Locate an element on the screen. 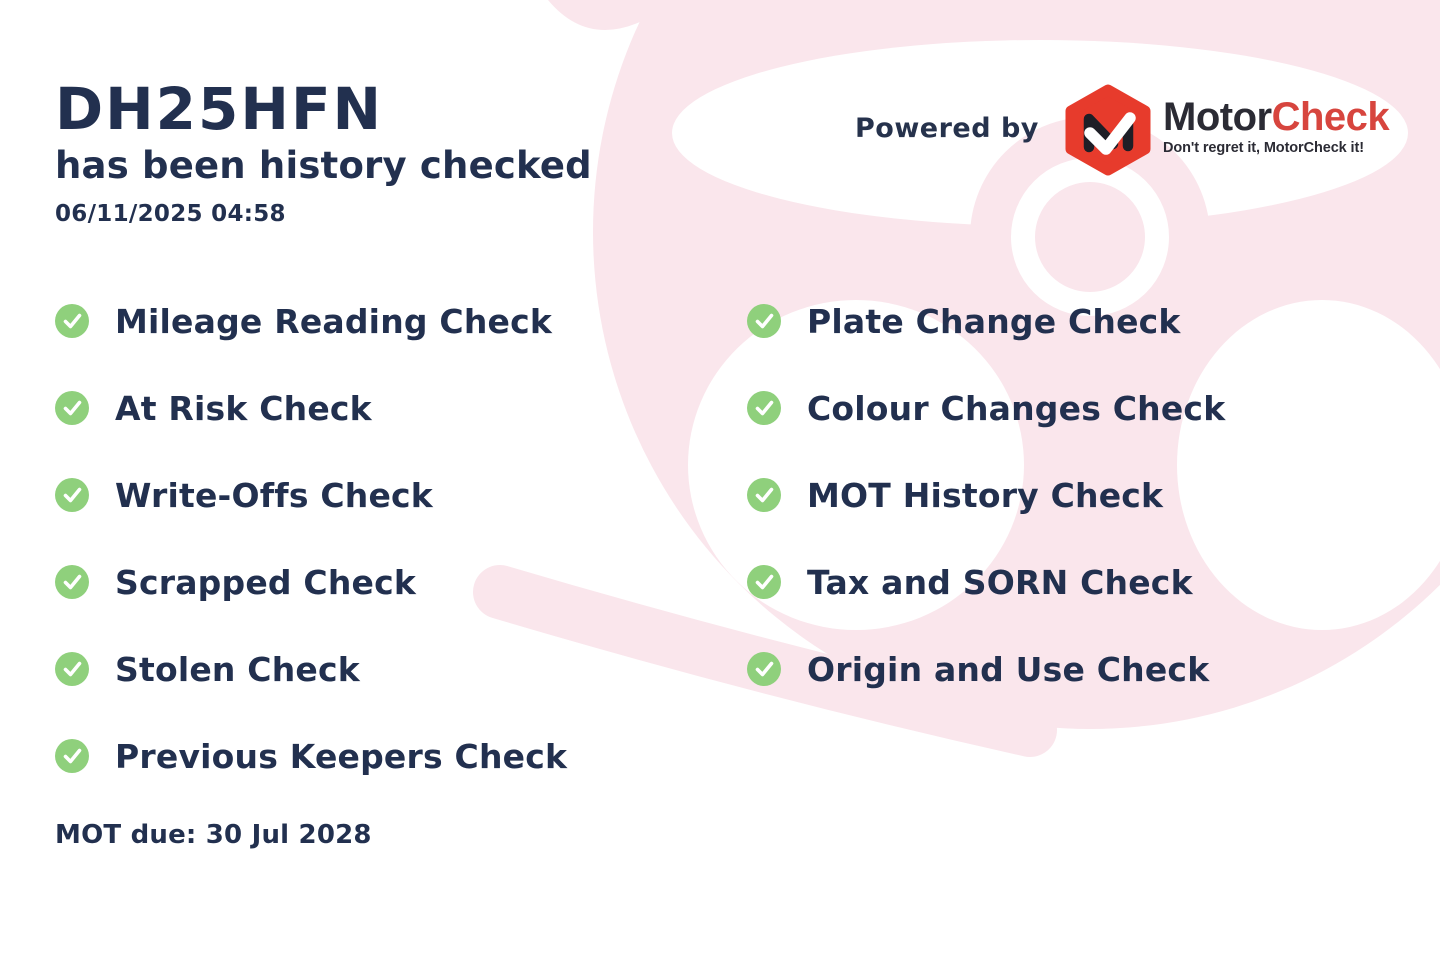 Image resolution: width=1440 pixels, height=960 pixels. brand-name-motor: Motor is located at coordinates (1217, 117).